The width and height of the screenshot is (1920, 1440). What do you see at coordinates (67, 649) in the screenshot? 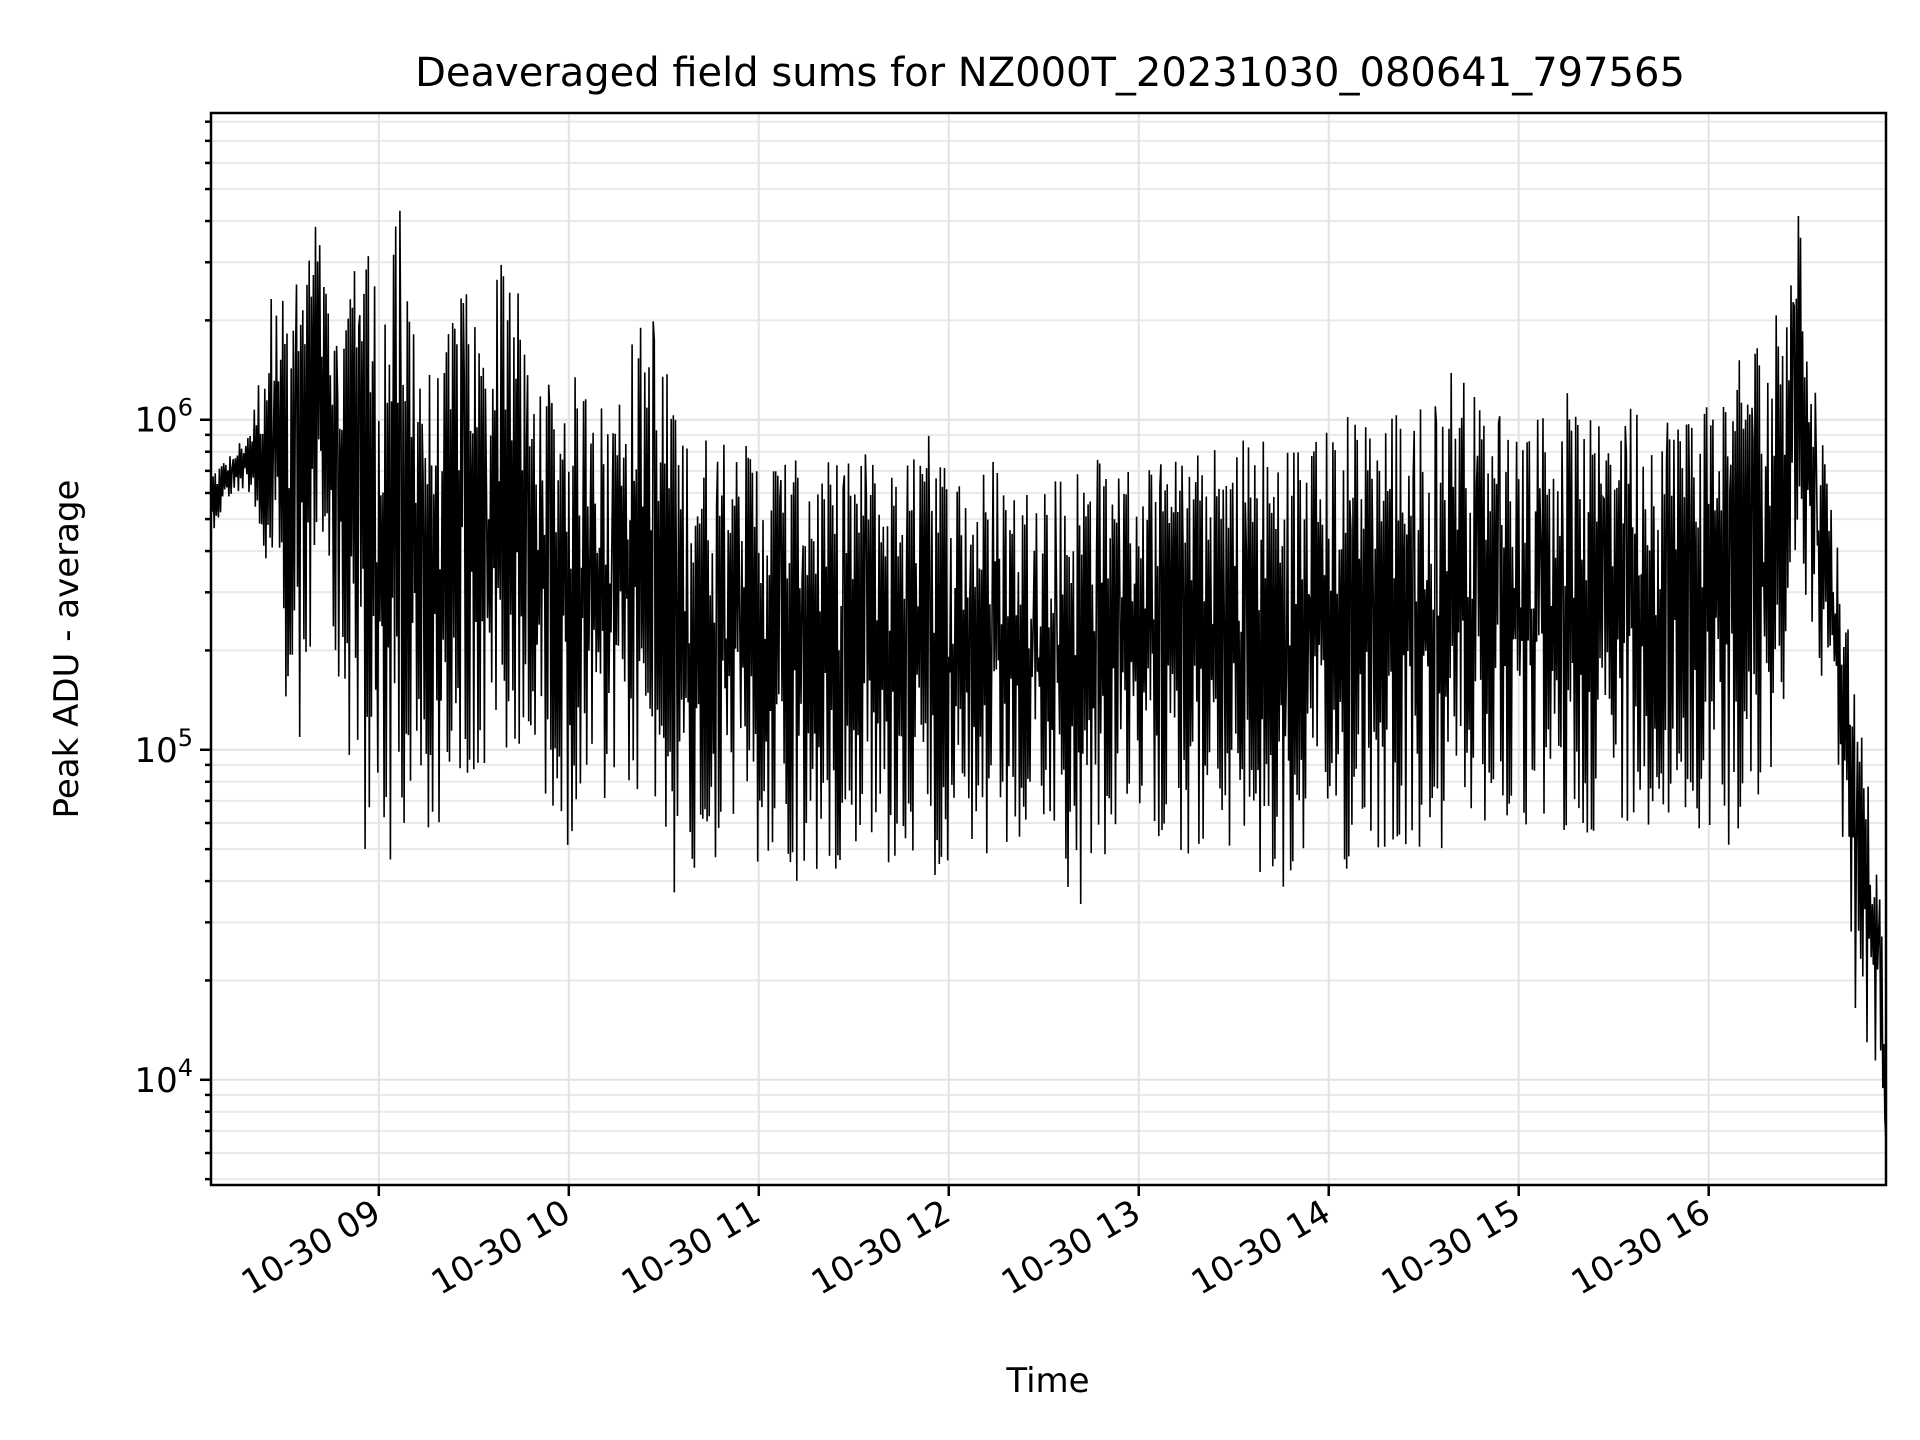
I see `y-axis-label: Peak ADU - average` at bounding box center [67, 649].